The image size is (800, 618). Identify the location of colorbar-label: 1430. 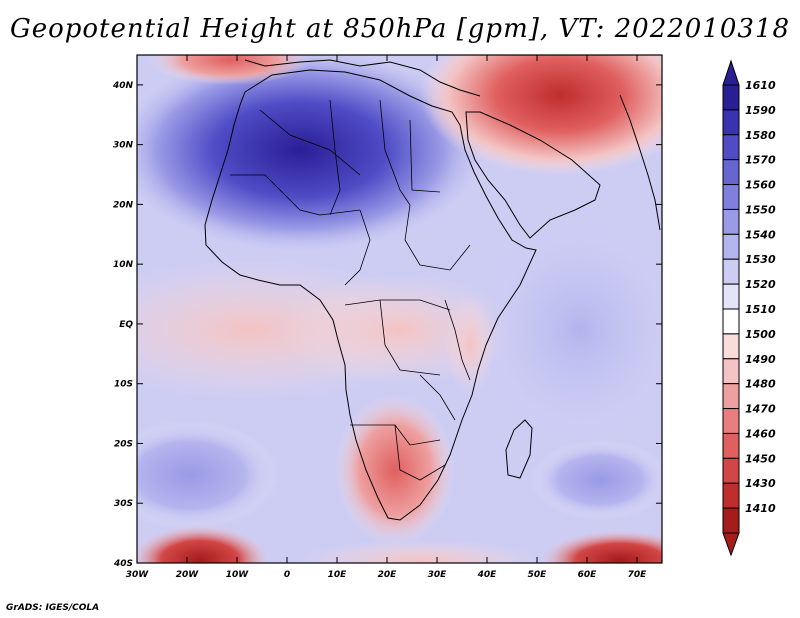
(760, 483).